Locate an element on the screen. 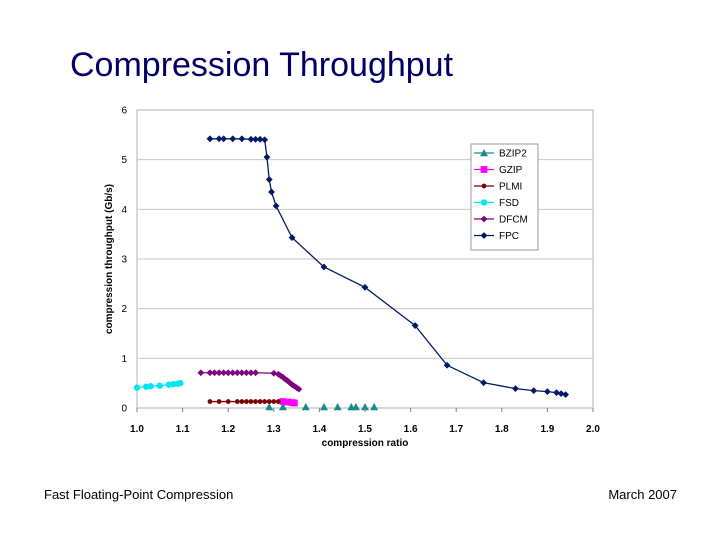  y-tick-label: 6 is located at coordinates (124, 111).